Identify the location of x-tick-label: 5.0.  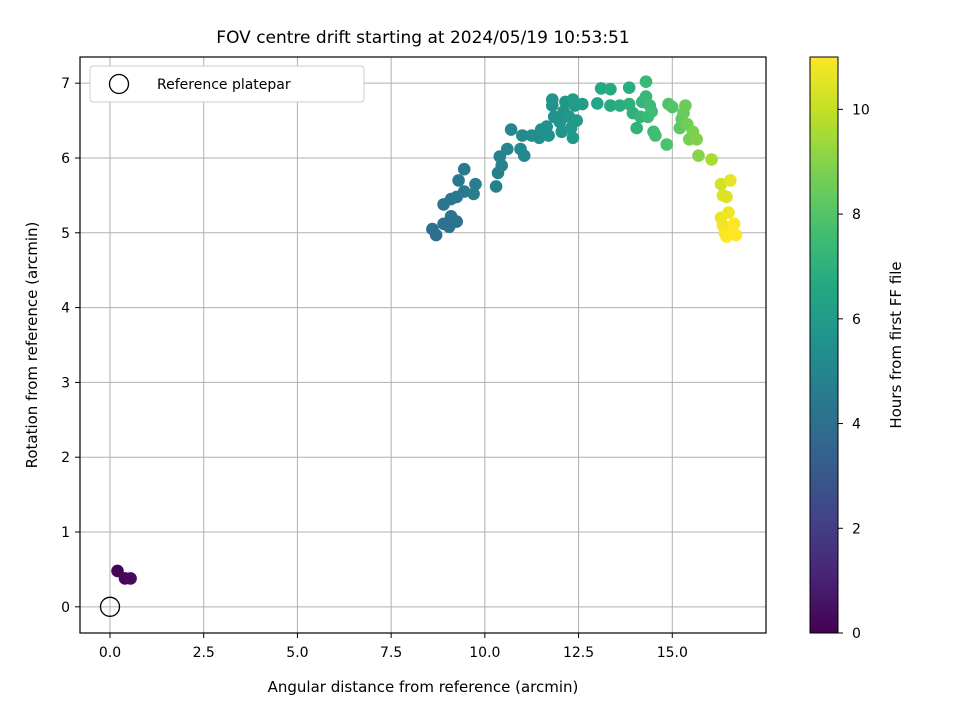
(297, 653).